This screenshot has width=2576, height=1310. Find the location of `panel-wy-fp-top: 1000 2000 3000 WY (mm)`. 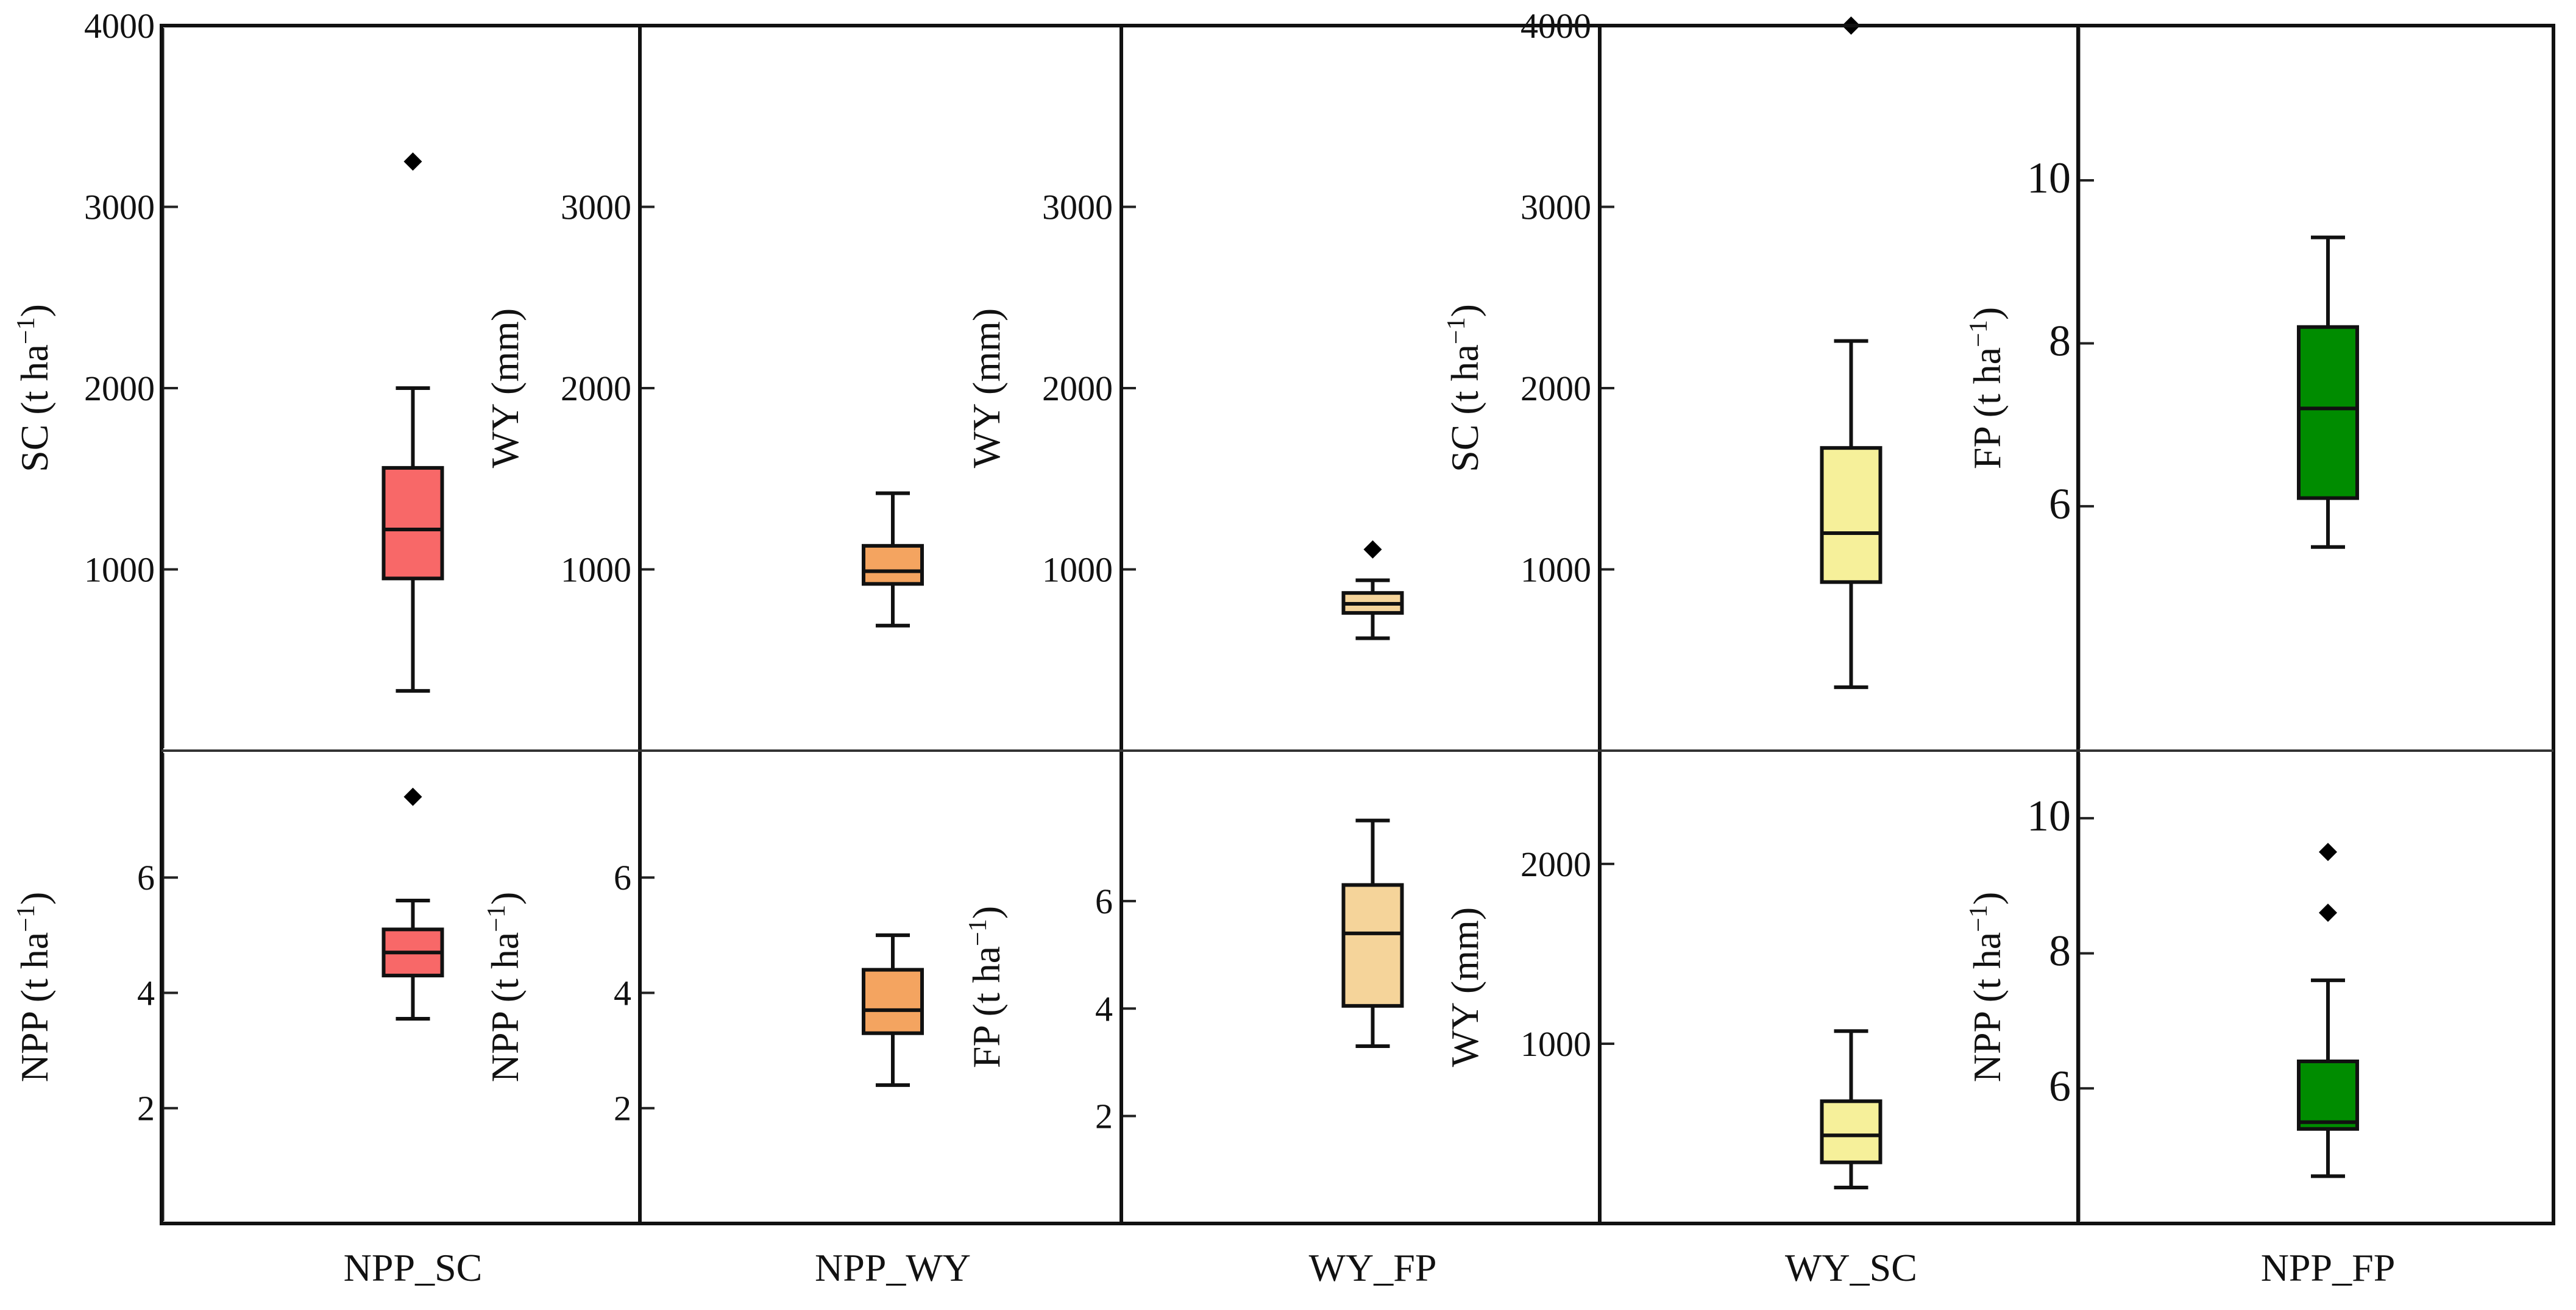

panel-wy-fp-top: 1000 2000 3000 WY (mm) is located at coordinates (1184, 388).